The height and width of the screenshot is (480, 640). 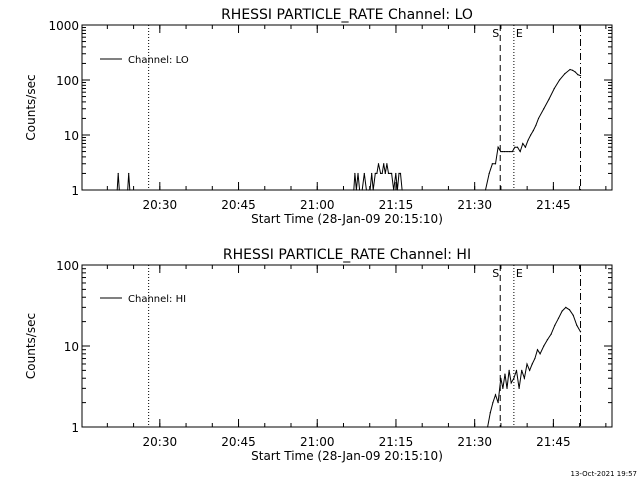 I want to click on chart-title: RHESSI PARTICLE_RATE Channel: LO, so click(x=347, y=15).